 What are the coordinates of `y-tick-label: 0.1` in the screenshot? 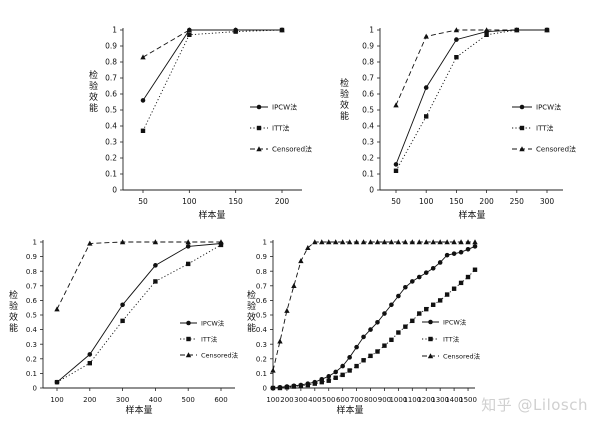 It's located at (111, 174).